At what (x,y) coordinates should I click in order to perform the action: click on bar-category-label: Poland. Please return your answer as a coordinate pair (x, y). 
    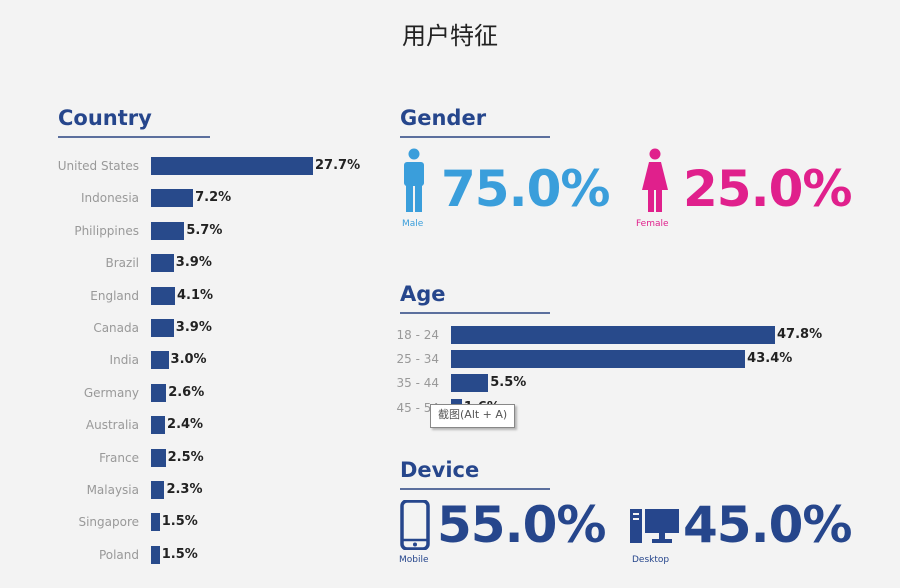
    Looking at the image, I should click on (118, 554).